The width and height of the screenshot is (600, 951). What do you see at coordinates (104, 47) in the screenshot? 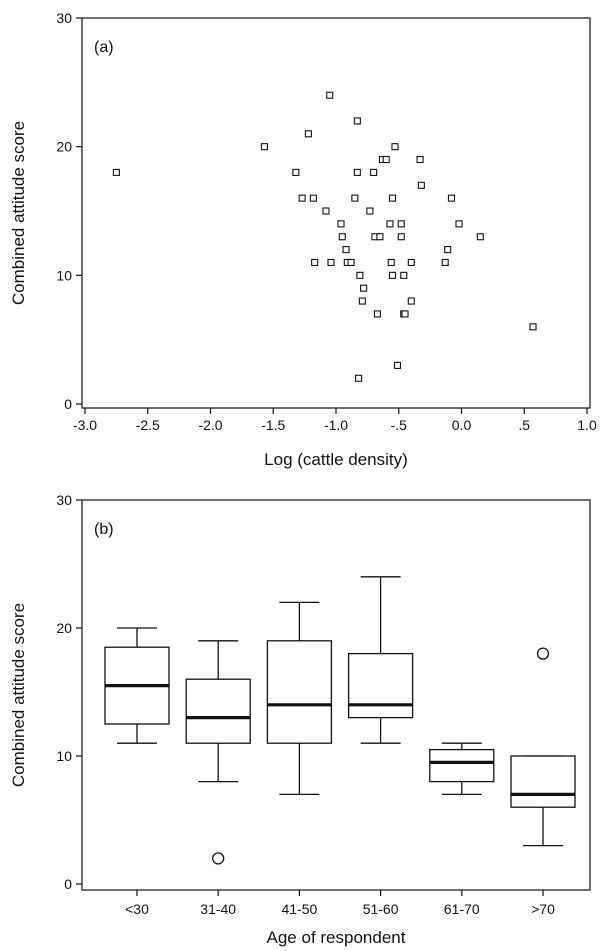
I see `scatter-panel-label: (a)` at bounding box center [104, 47].